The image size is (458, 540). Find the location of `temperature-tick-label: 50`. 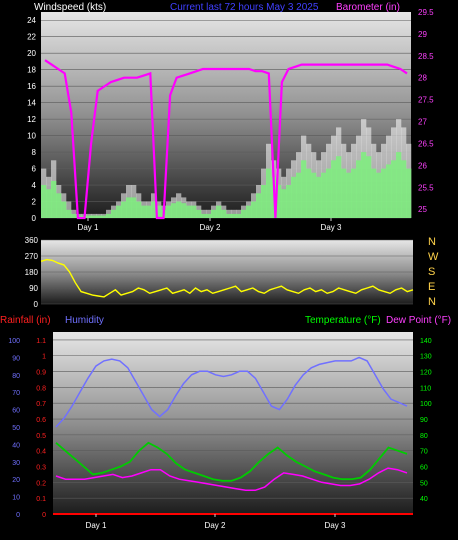

temperature-tick-label: 50 is located at coordinates (424, 483).